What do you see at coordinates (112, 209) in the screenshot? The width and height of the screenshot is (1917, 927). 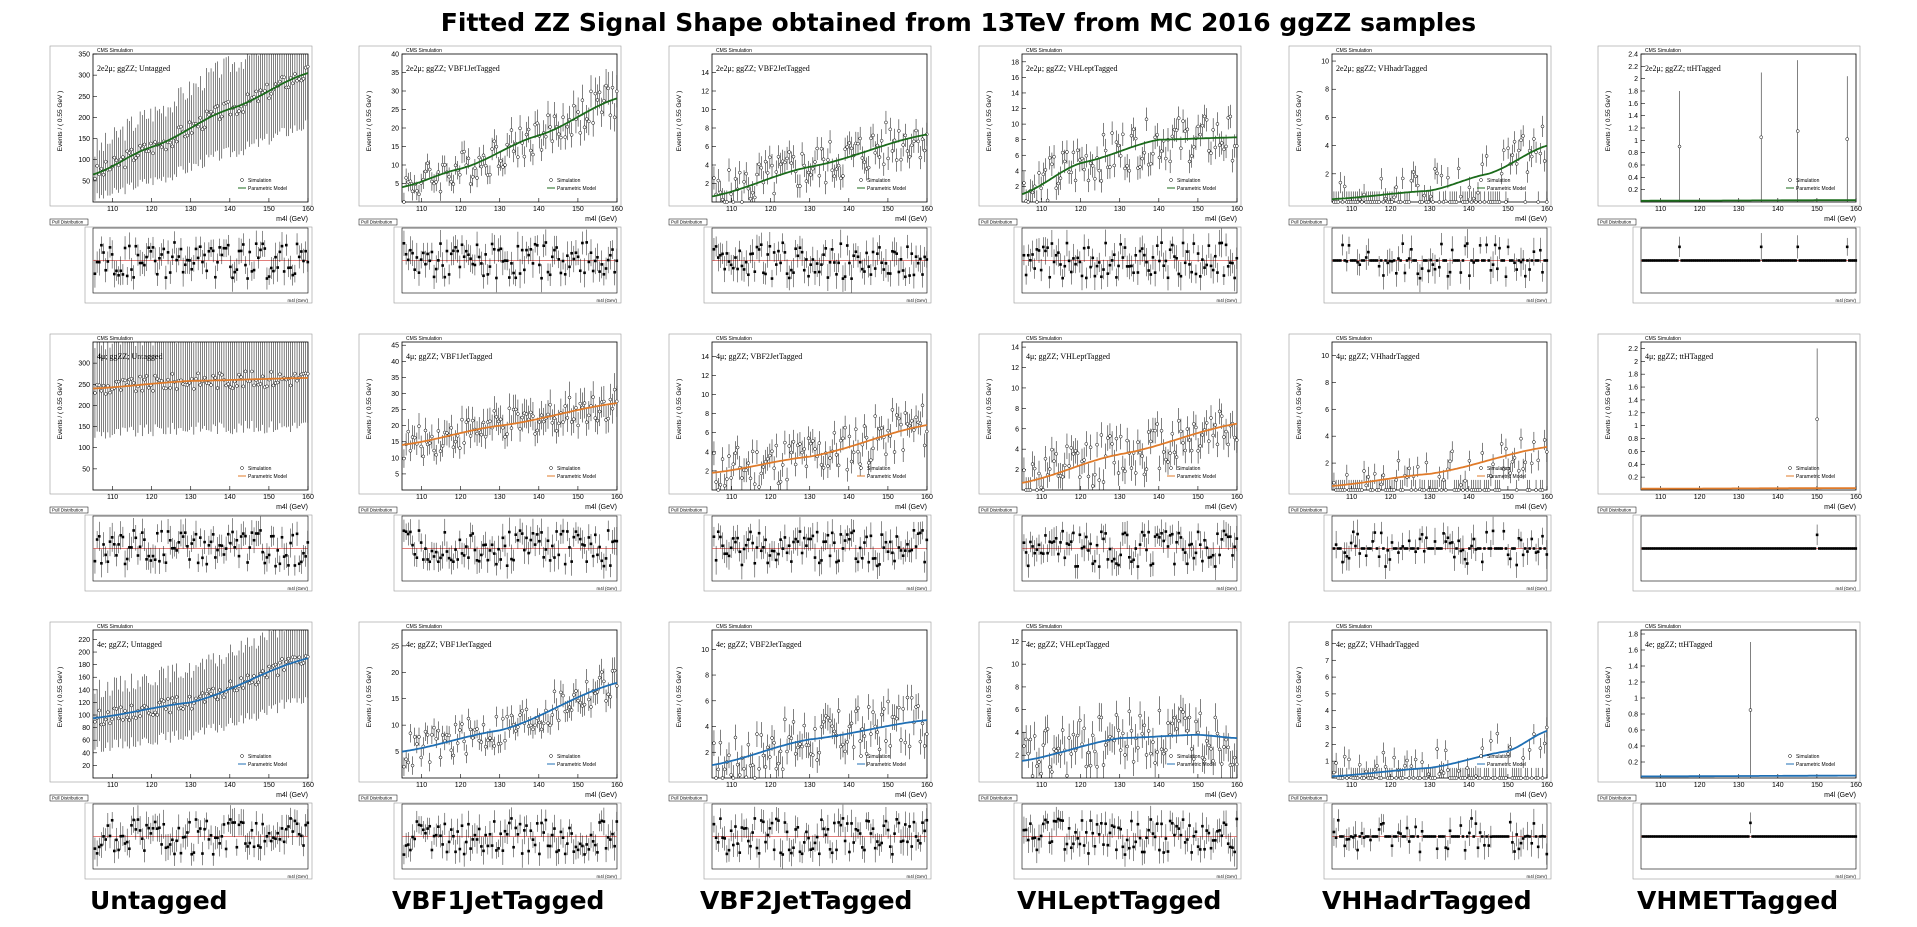 I see `x-tick-label: 110` at bounding box center [112, 209].